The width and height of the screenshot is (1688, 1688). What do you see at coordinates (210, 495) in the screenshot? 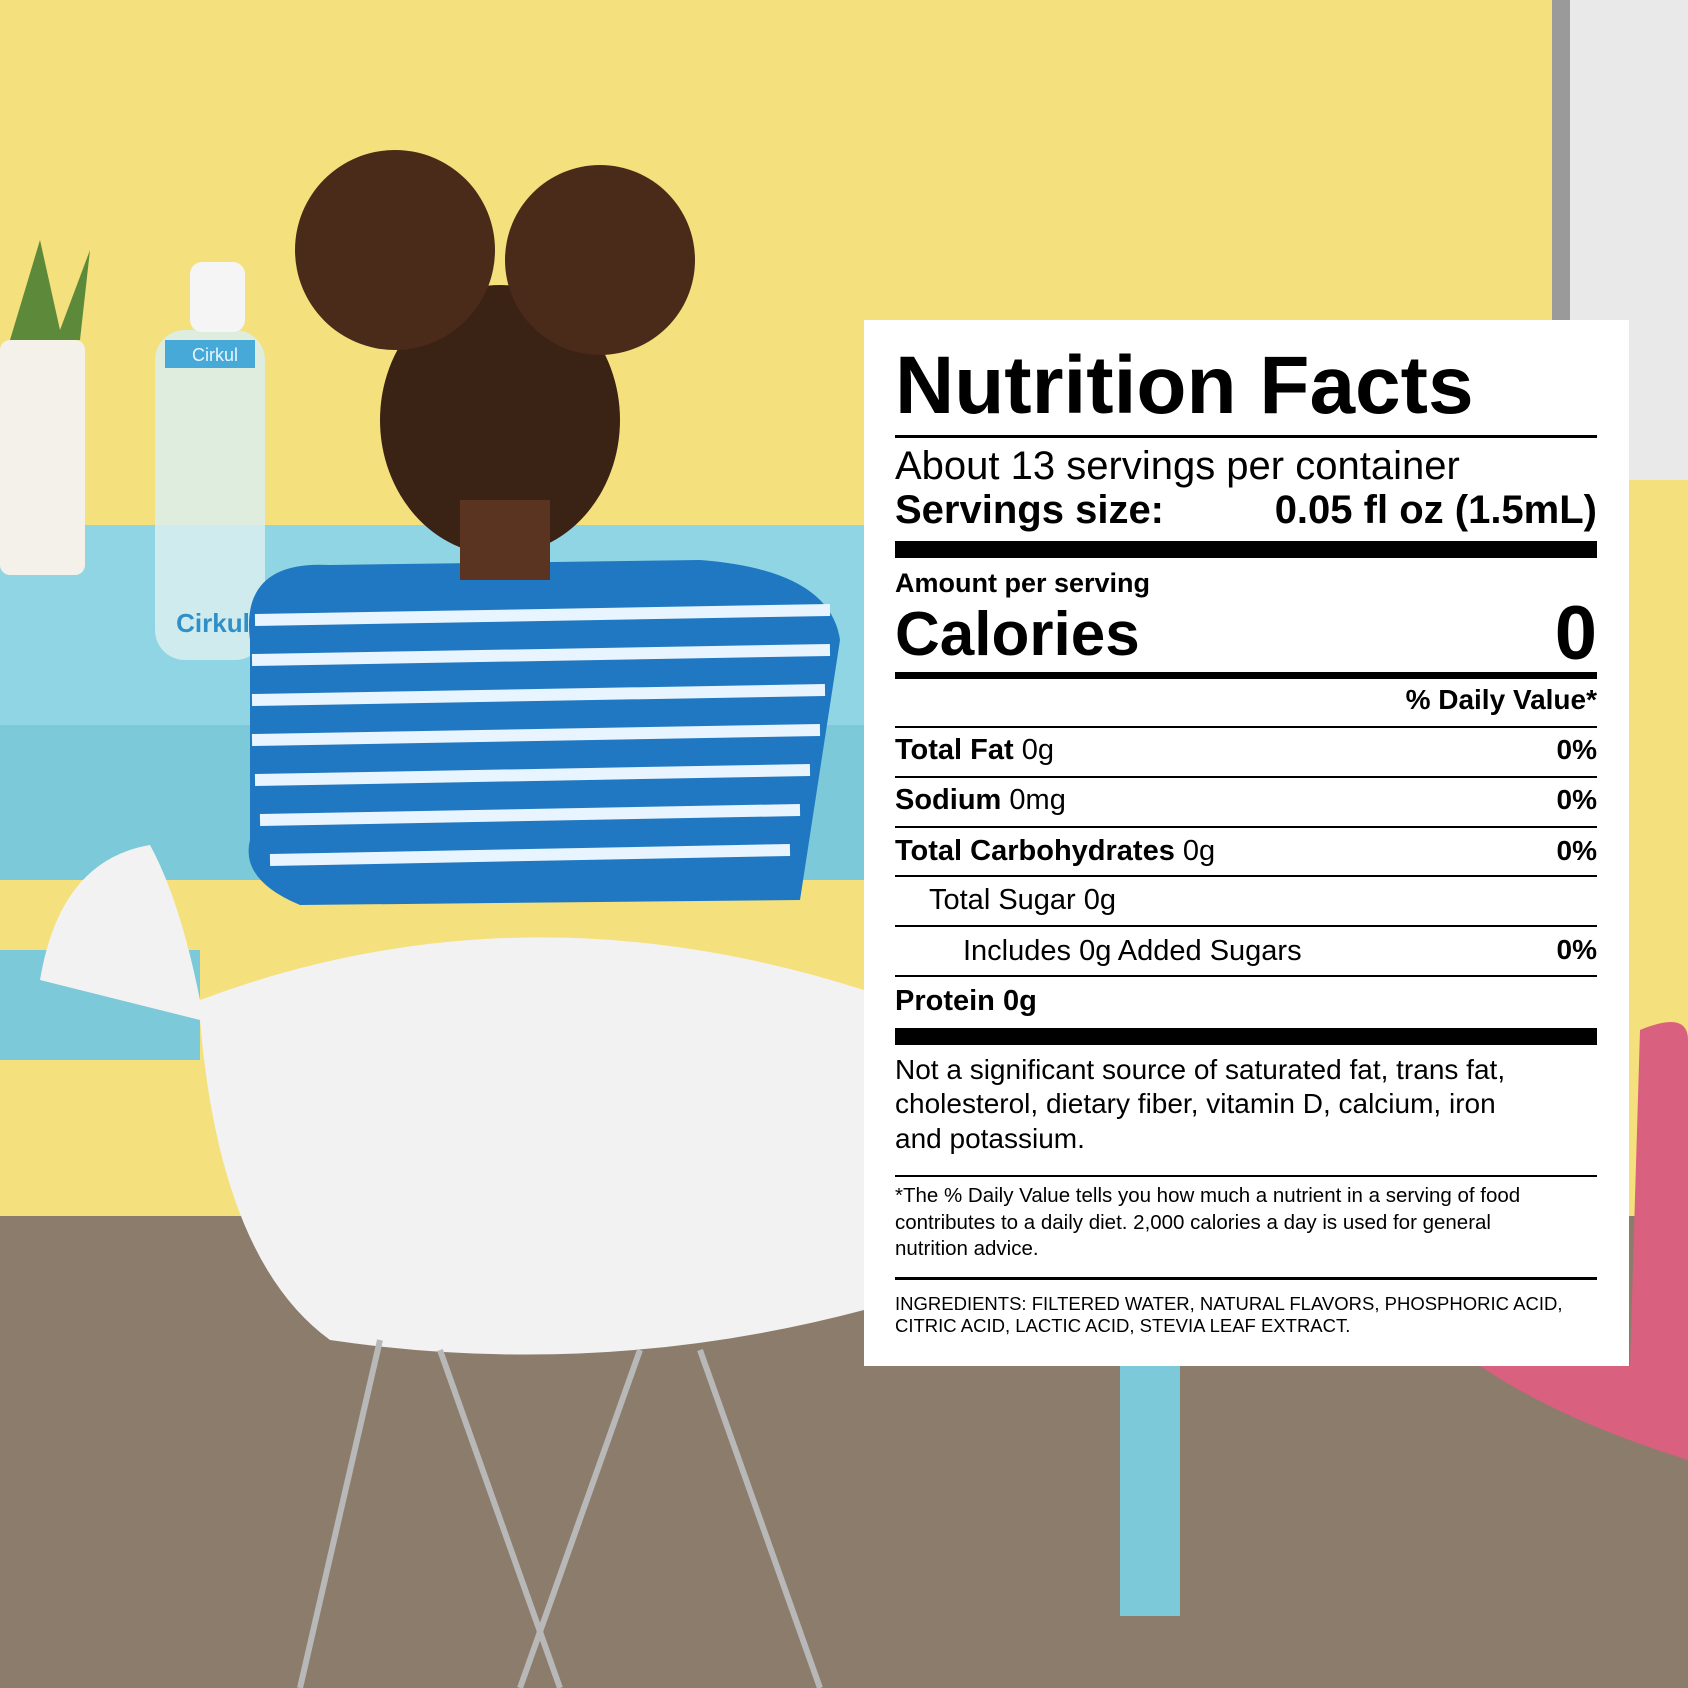
I see `water-bottle` at bounding box center [210, 495].